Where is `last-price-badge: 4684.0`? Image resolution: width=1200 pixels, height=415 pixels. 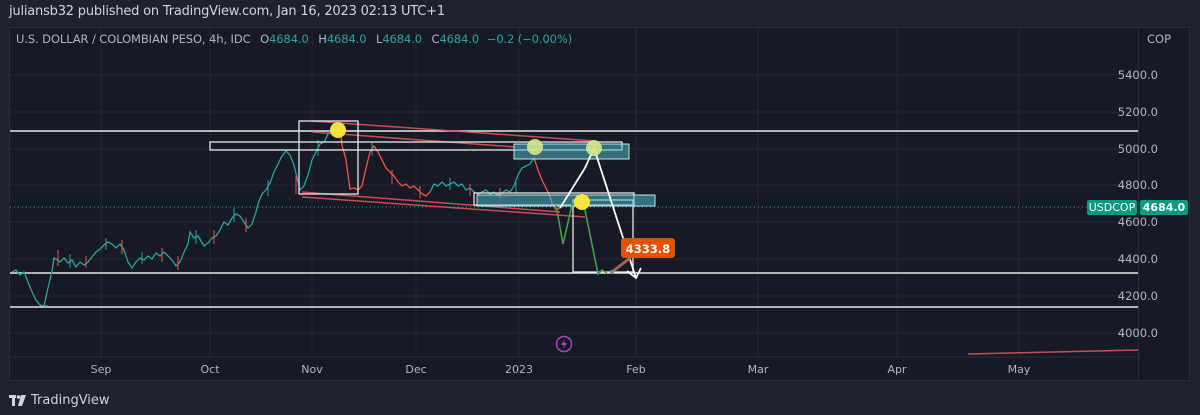
last-price-badge: 4684.0 is located at coordinates (1164, 207).